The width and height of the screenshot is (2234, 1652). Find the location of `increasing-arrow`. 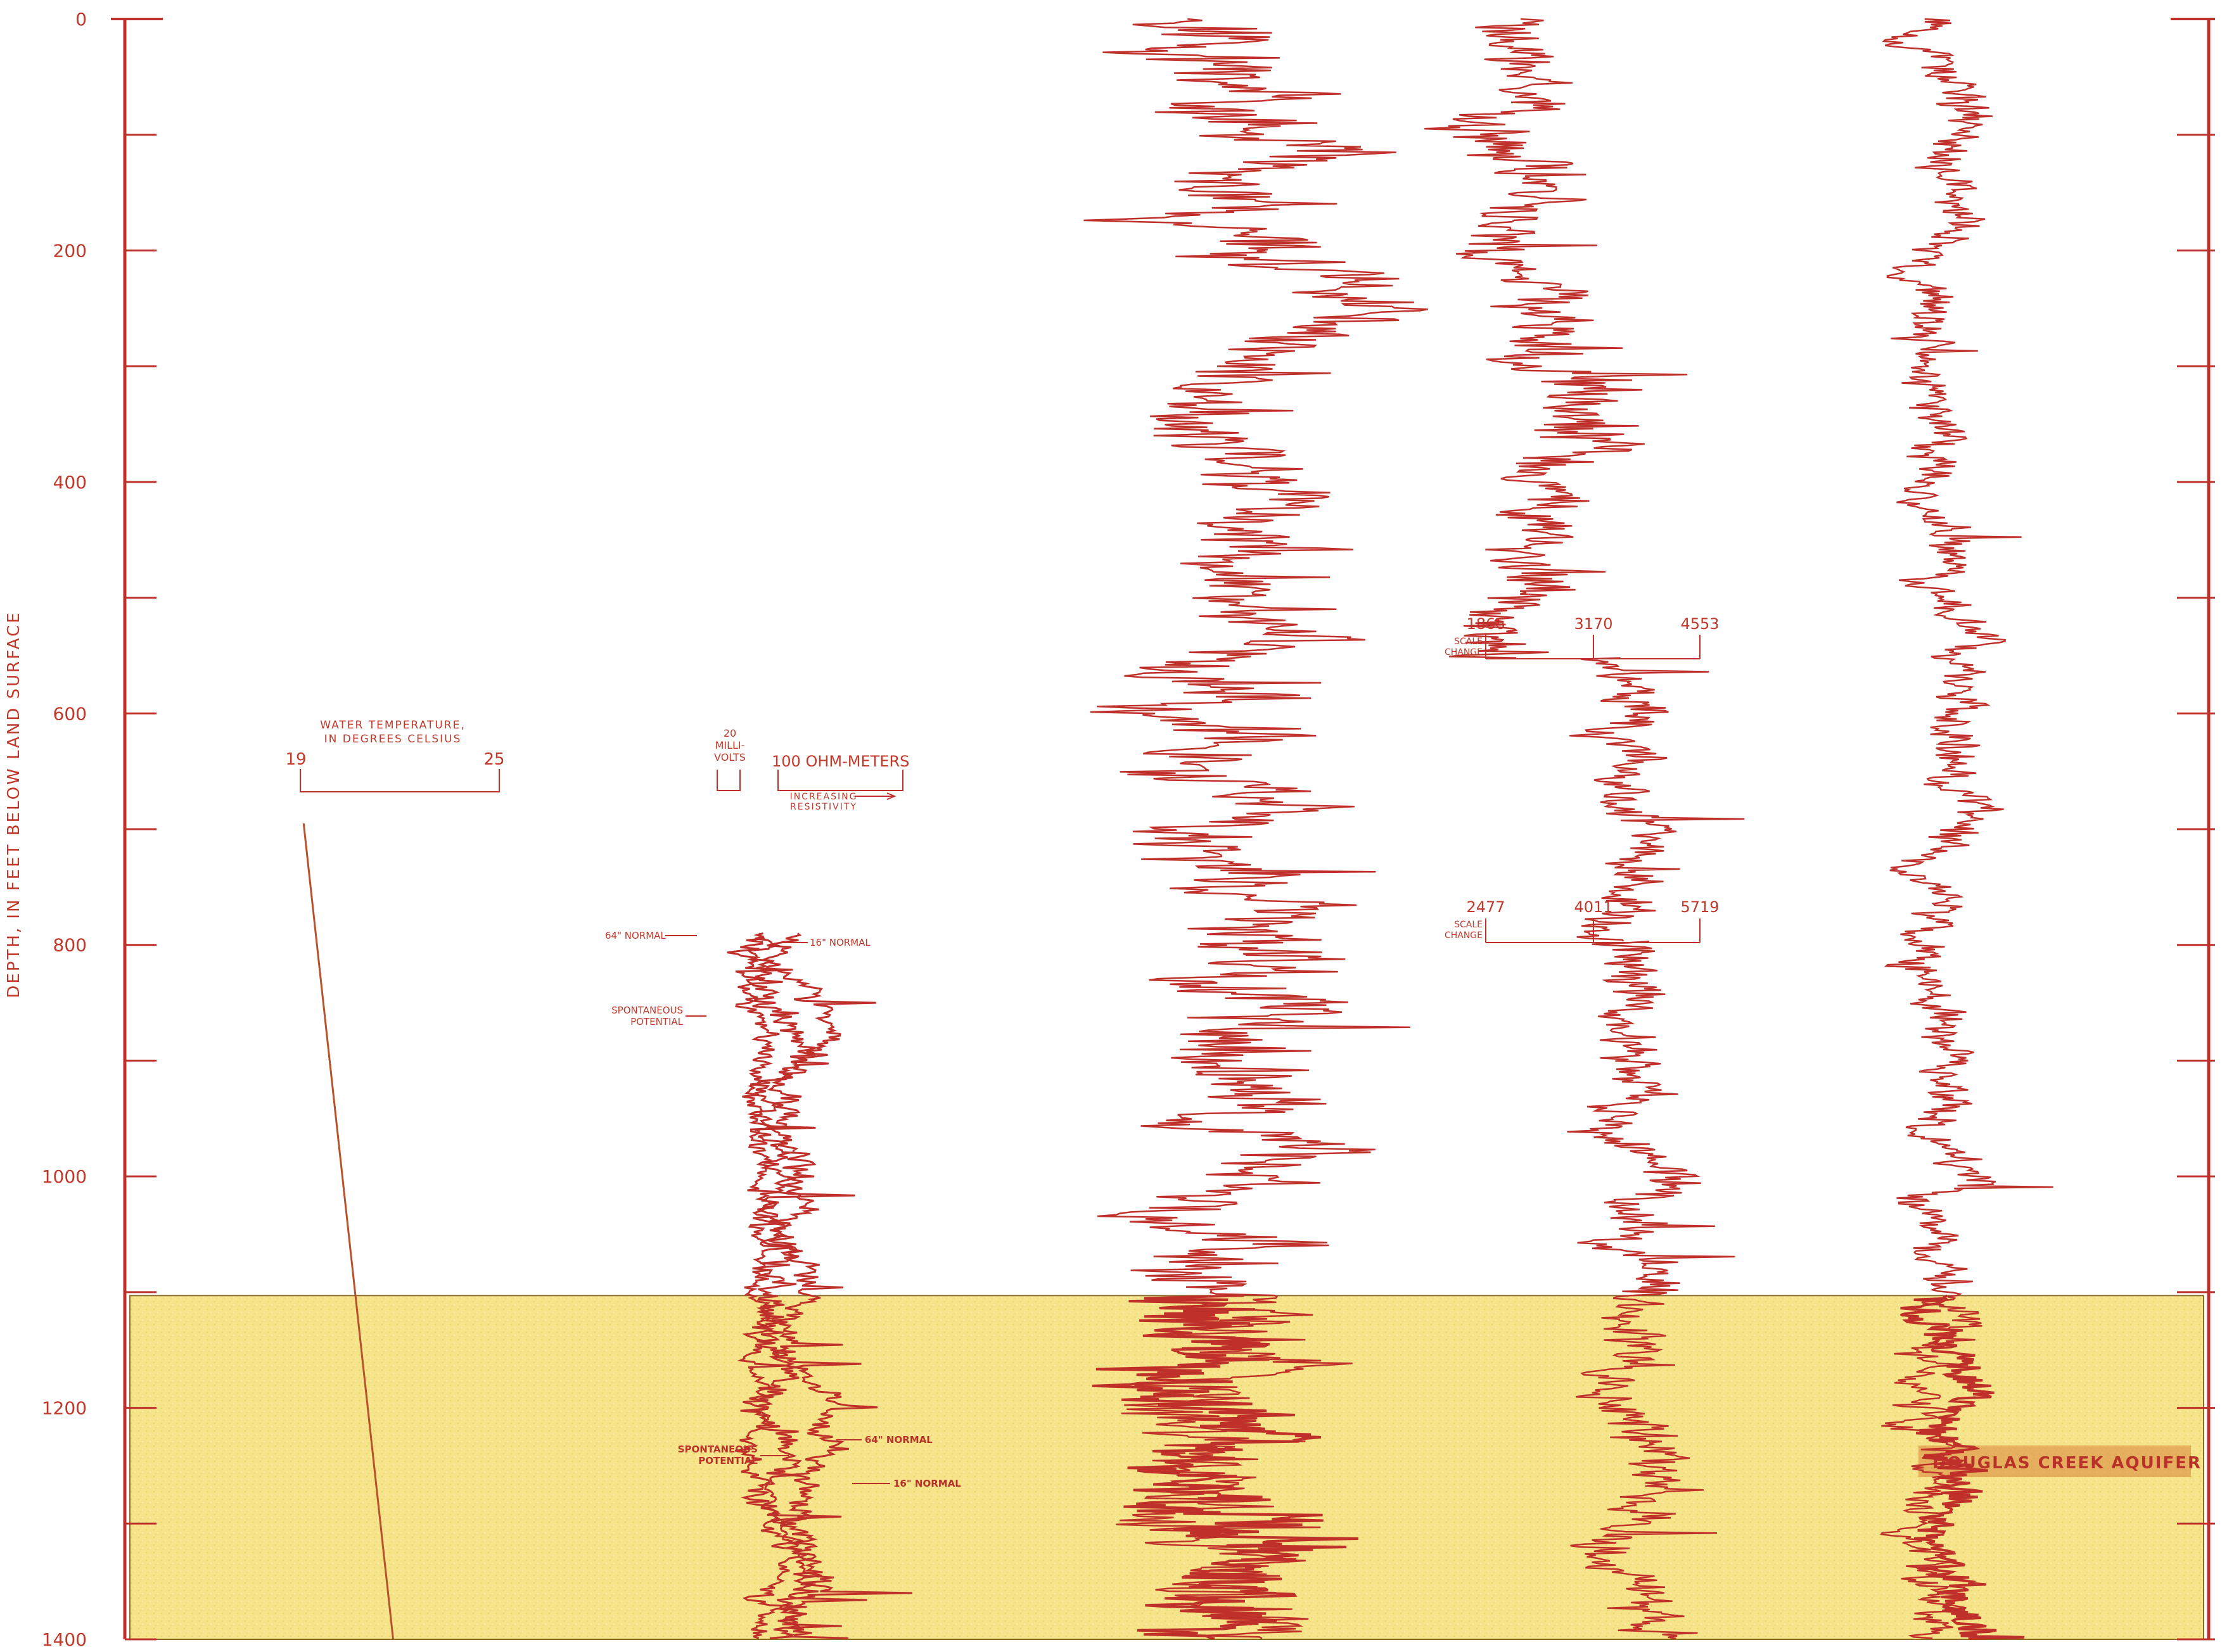

increasing-arrow is located at coordinates (876, 796).